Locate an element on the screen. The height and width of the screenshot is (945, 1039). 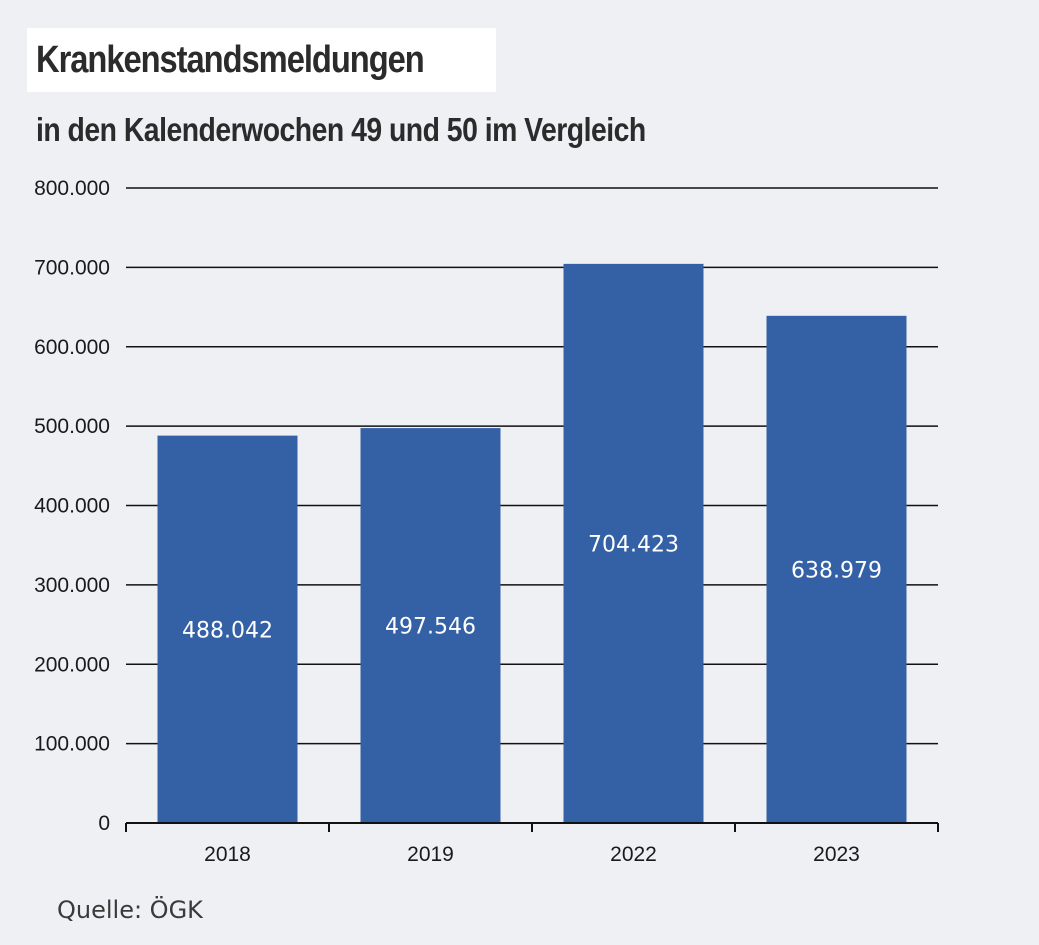
bar-value-label: 497.546 is located at coordinates (430, 627).